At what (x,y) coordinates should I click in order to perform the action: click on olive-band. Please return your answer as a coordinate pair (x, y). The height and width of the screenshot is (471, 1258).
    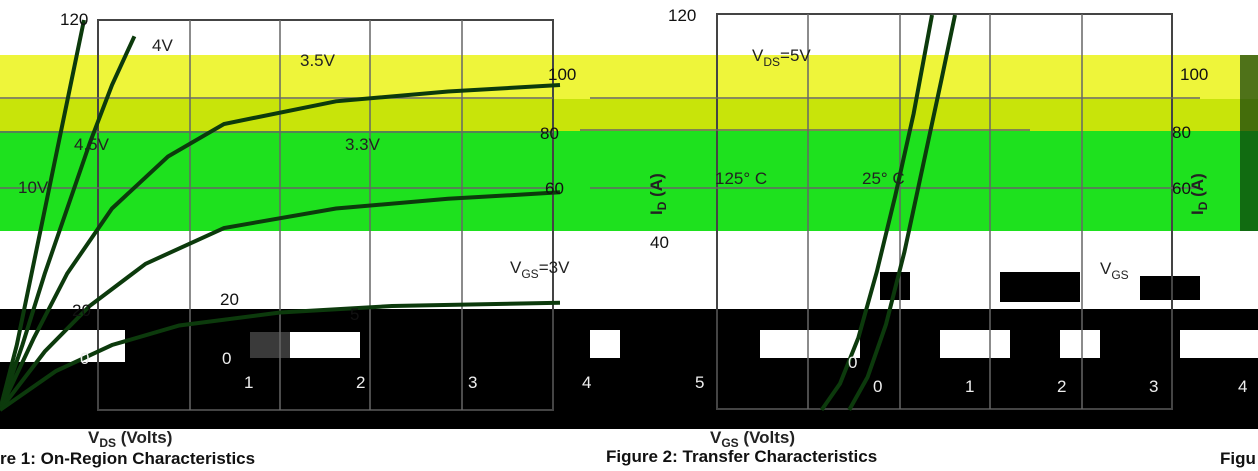
    Looking at the image, I should click on (629, 115).